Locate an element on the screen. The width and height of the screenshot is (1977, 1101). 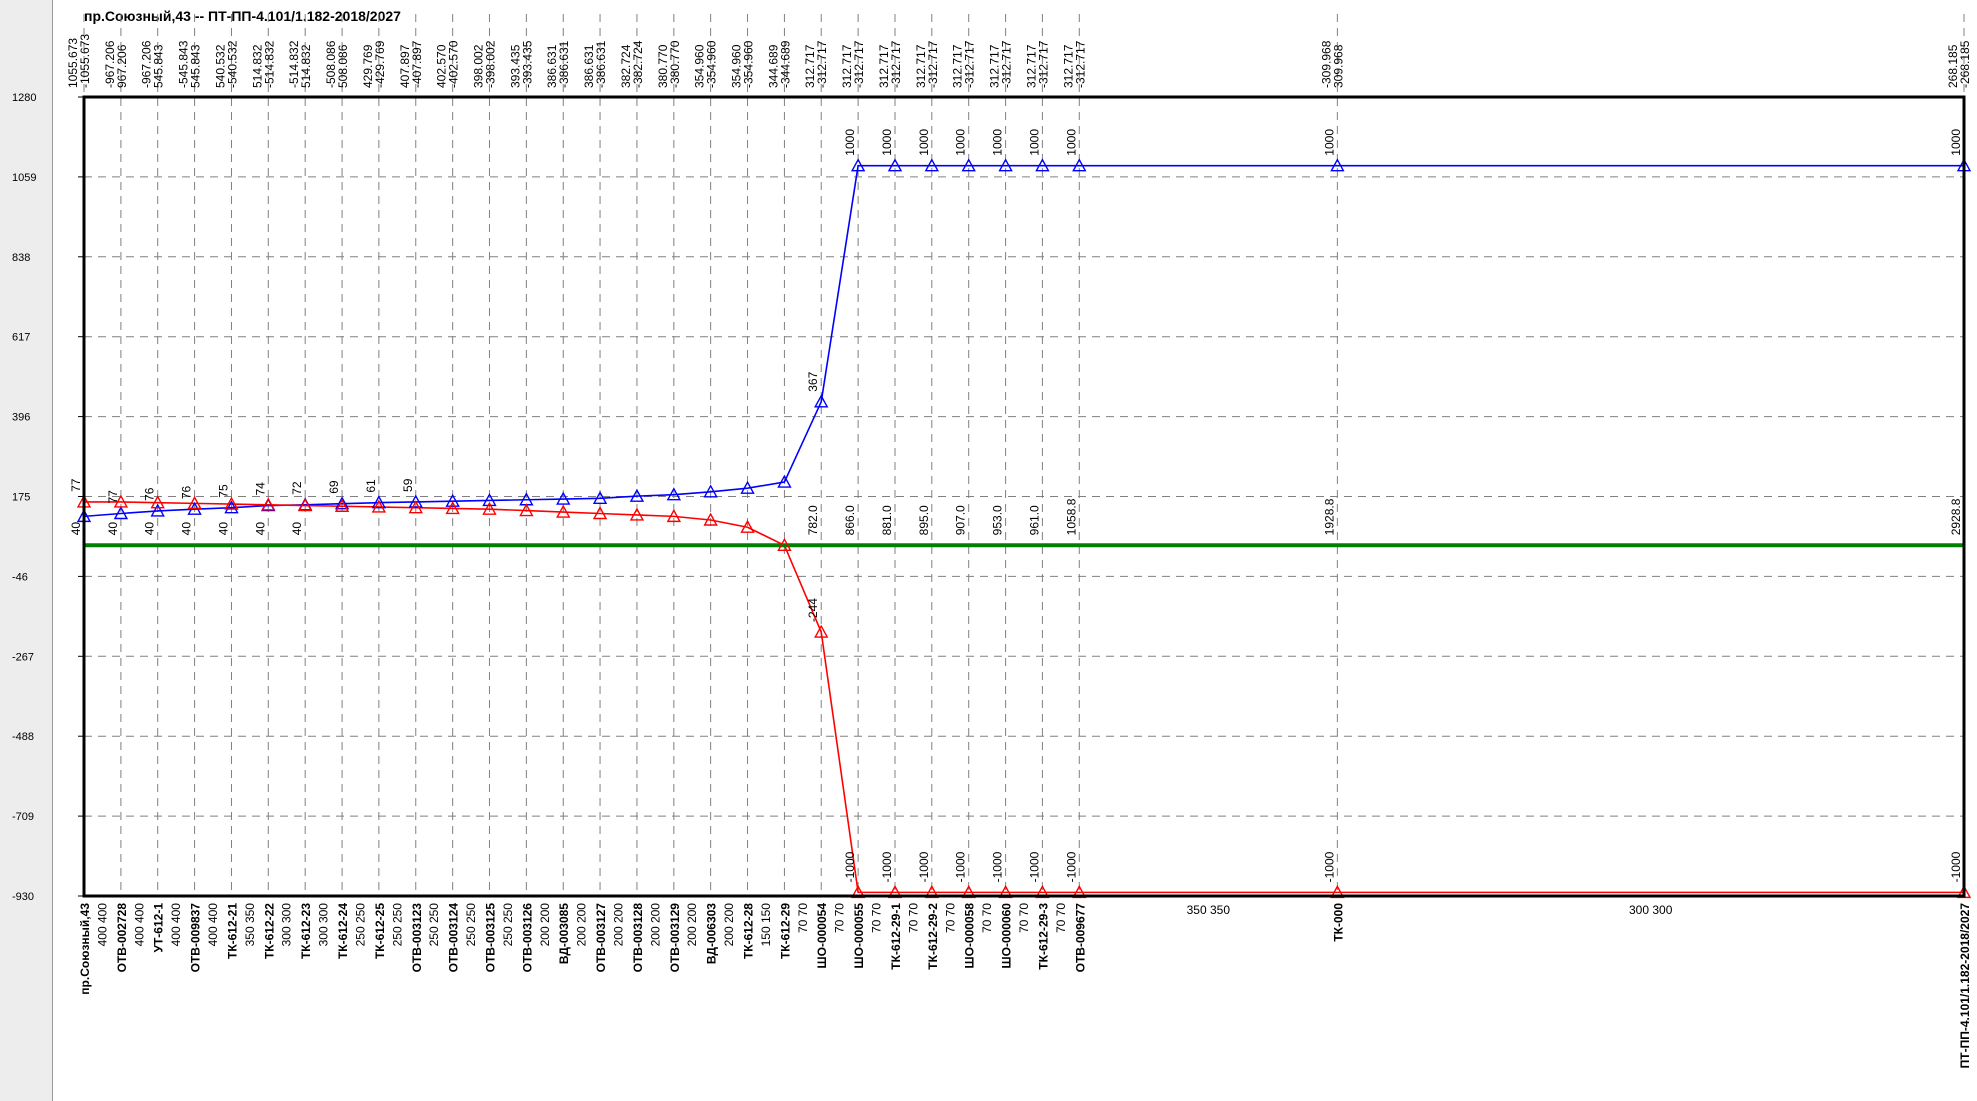
node-label: пр.Союзный,43 is located at coordinates (85, 949).